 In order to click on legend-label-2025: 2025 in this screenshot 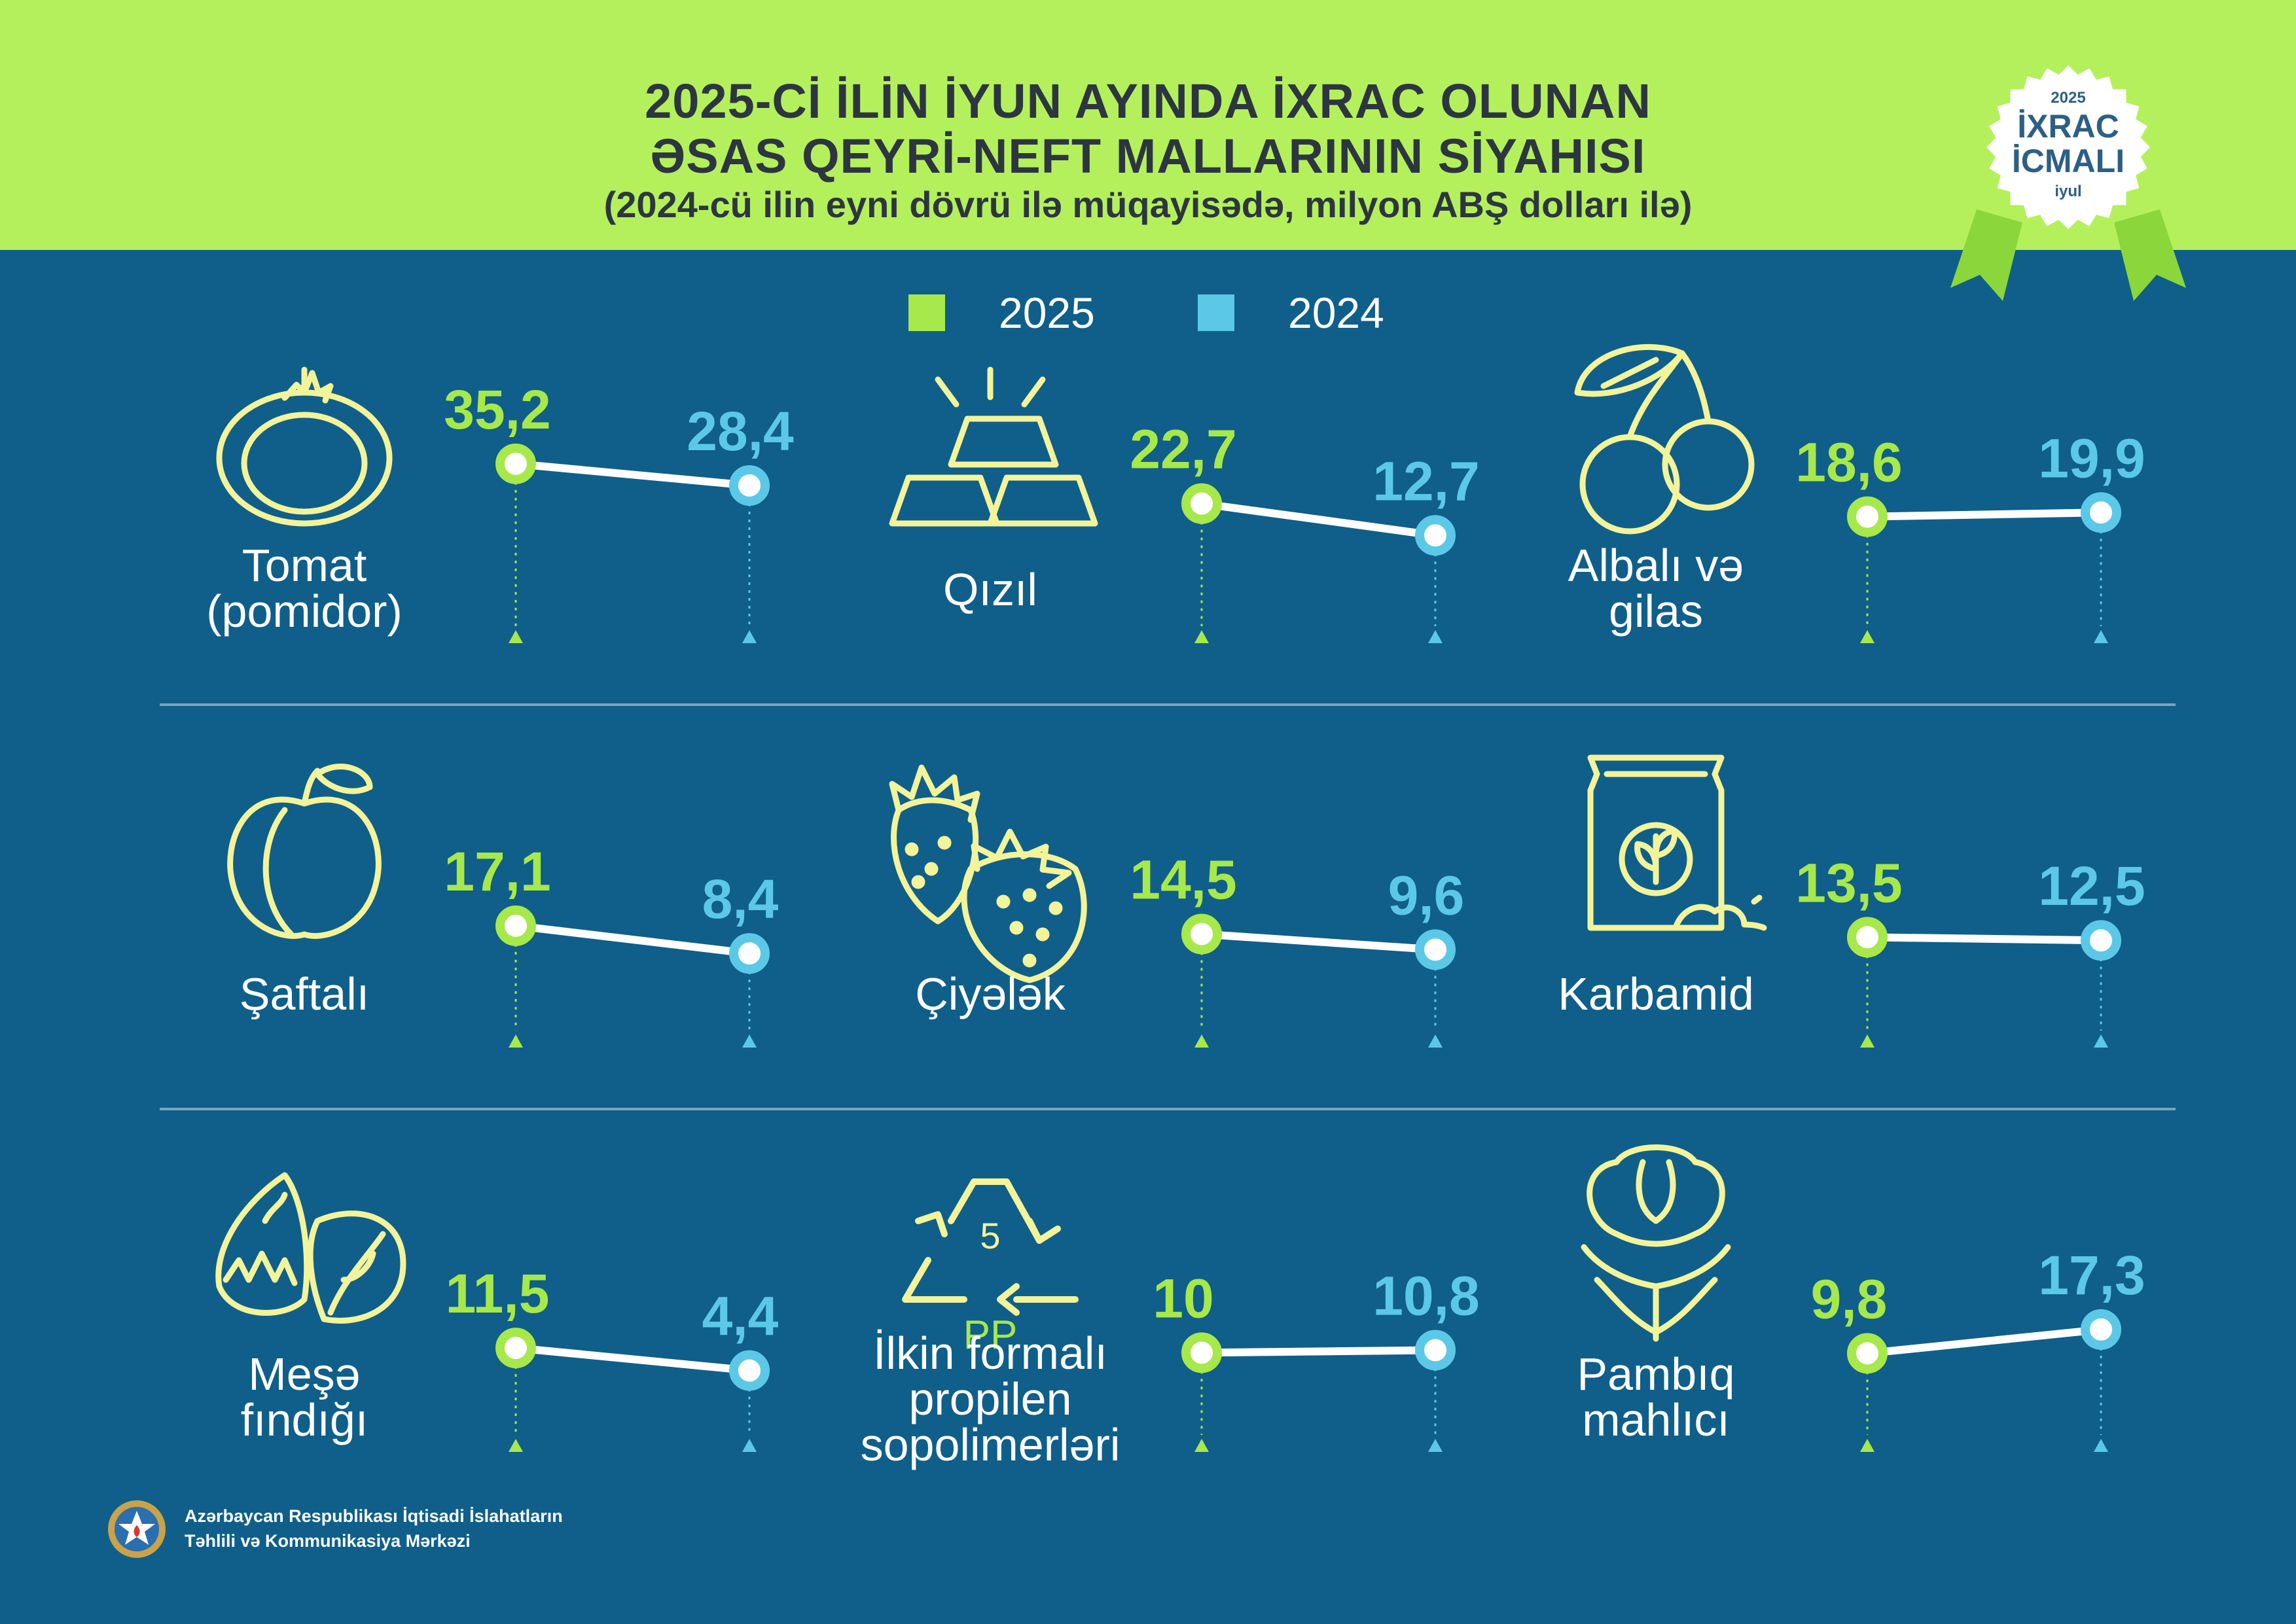, I will do `click(1047, 313)`.